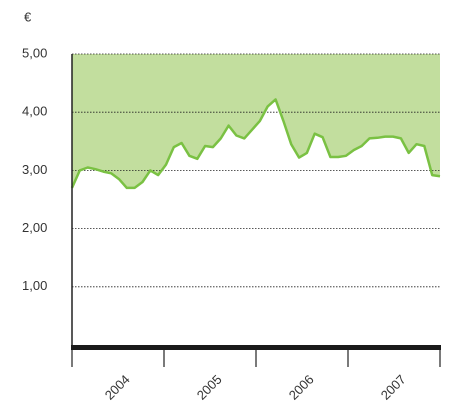 This screenshot has width=450, height=406. I want to click on y-tick-label: 1,00, so click(34, 285).